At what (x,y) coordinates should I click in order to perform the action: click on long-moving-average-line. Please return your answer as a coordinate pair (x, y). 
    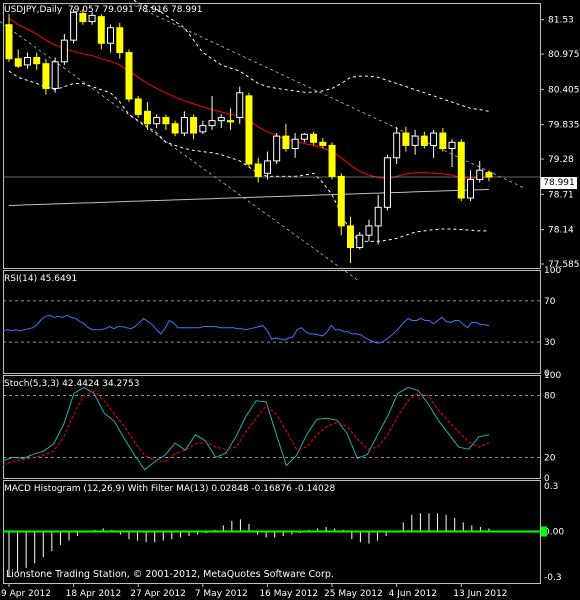
    Looking at the image, I should click on (249, 197).